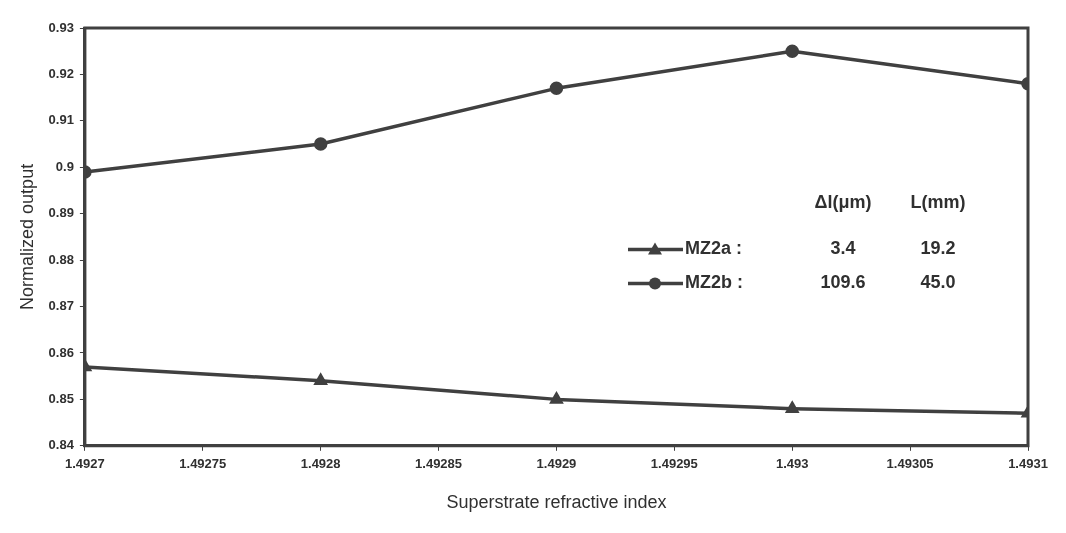 The width and height of the screenshot is (1066, 533). Describe the element at coordinates (61, 445) in the screenshot. I see `y-tick-label: 0.84` at that location.